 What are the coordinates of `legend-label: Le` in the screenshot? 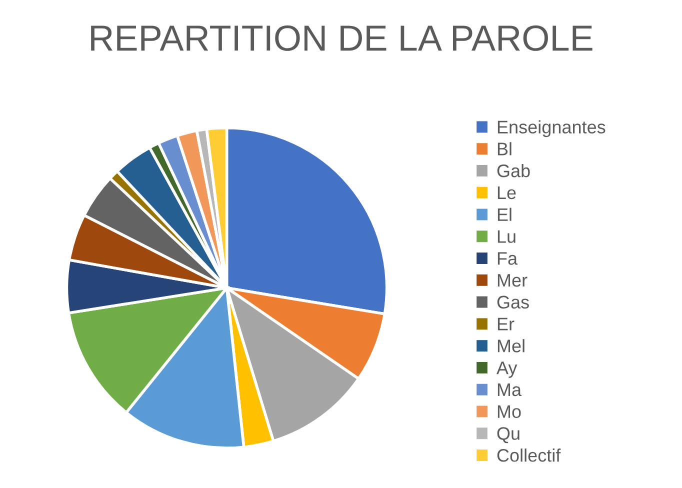 It's located at (507, 193).